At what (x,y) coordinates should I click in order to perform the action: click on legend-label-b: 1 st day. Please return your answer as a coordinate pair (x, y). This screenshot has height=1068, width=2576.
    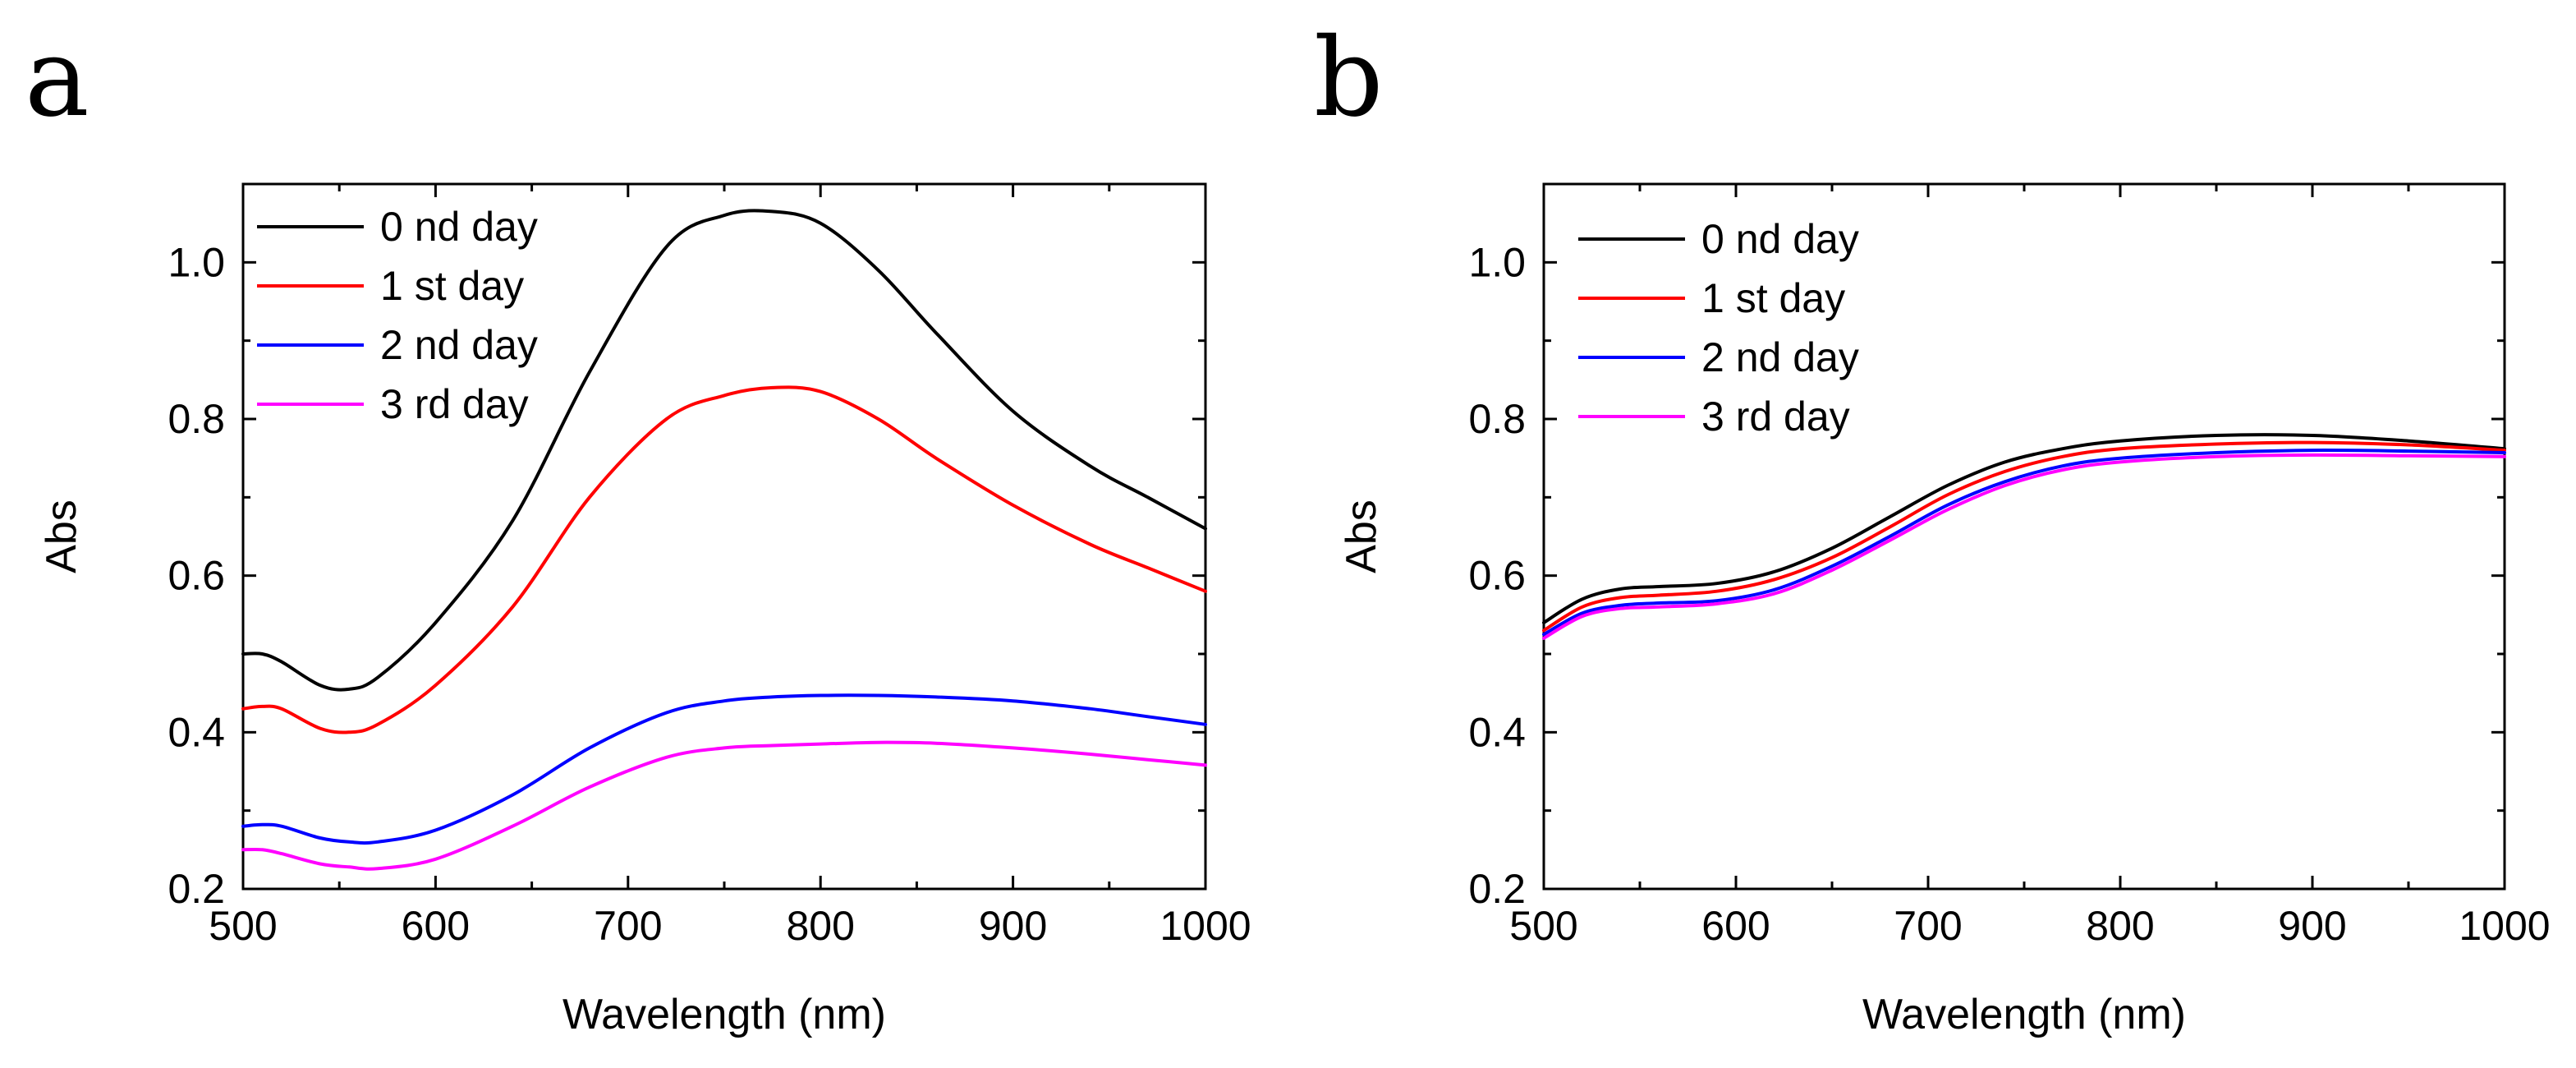
    Looking at the image, I should click on (1773, 298).